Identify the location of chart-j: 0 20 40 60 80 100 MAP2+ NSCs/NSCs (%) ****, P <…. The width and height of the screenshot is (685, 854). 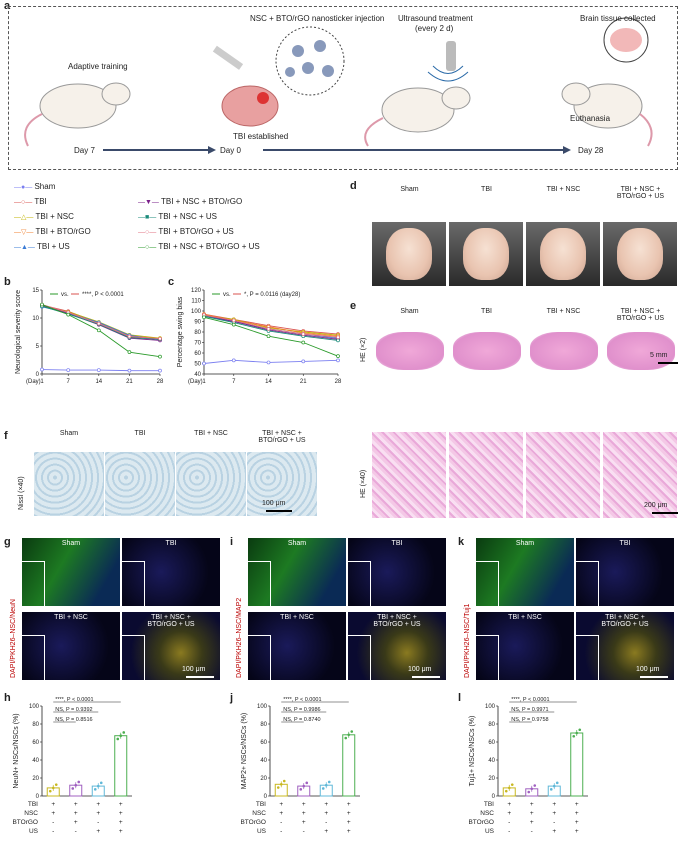
(300, 766).